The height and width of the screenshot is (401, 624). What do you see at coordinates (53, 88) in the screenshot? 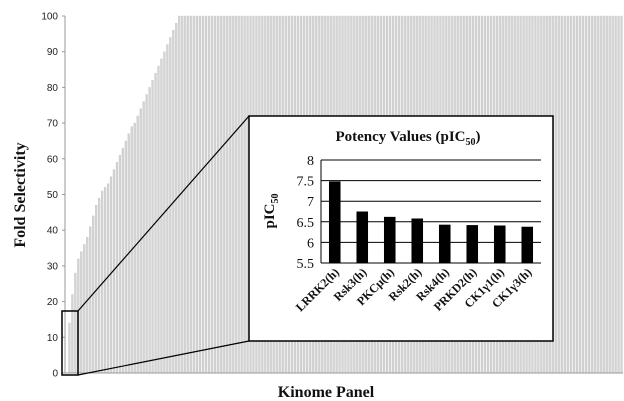
I see `main-y-tick-label: 80` at bounding box center [53, 88].